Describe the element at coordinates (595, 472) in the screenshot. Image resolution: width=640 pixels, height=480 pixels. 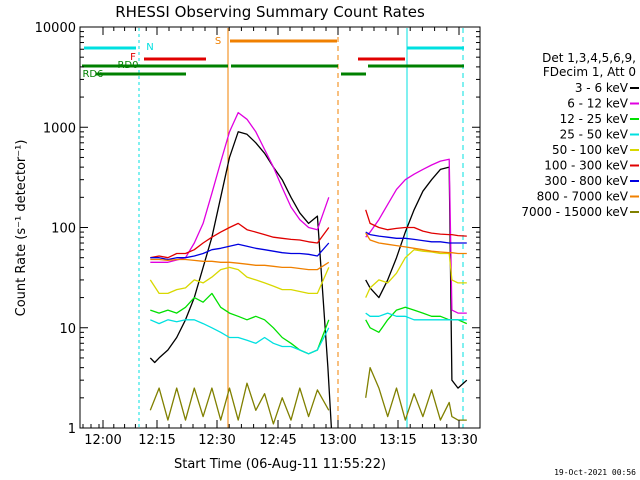
I see `timestamp: 19-Oct-2021 00:56` at that location.